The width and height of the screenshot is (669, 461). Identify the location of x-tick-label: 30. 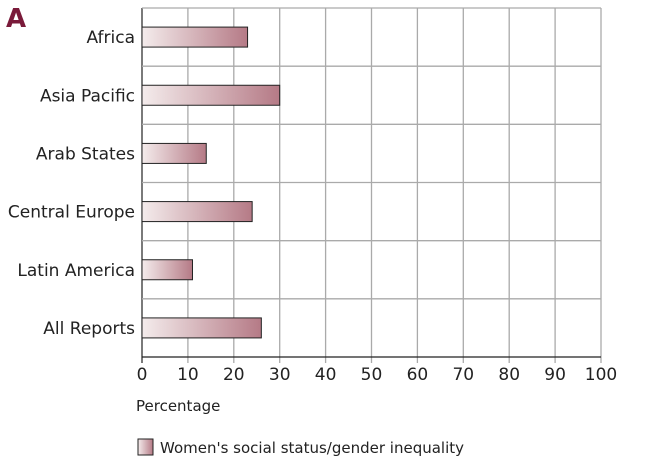
(280, 375).